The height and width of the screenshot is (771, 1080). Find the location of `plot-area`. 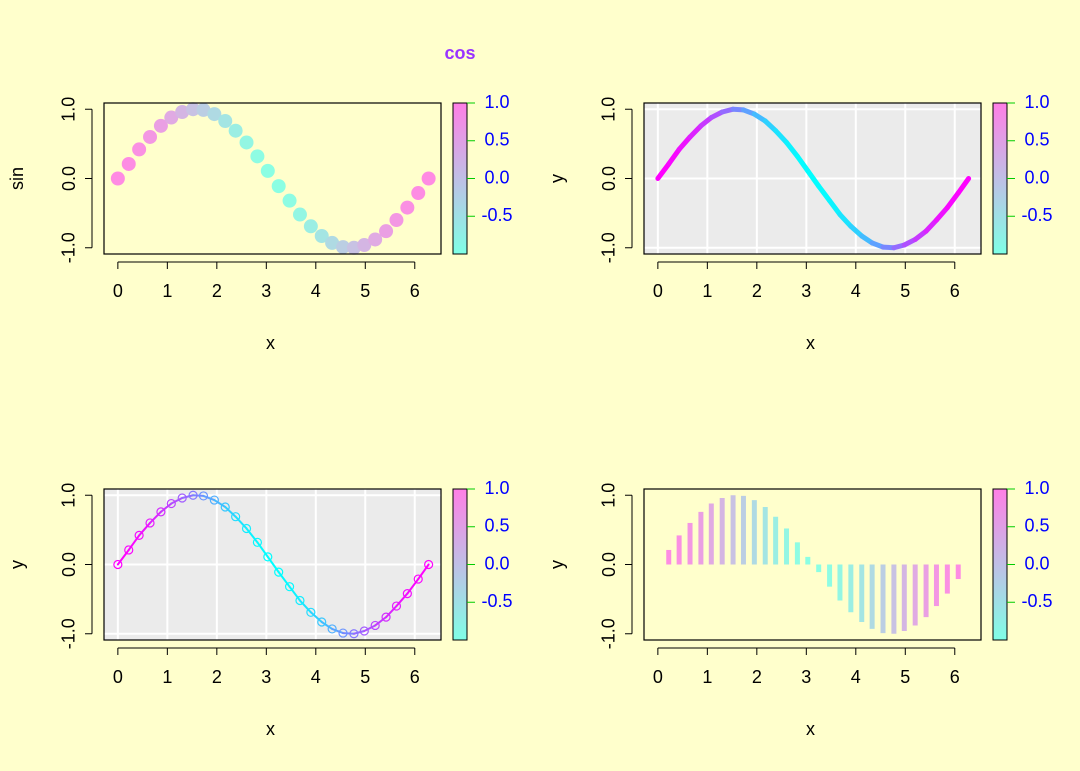

plot-area is located at coordinates (812, 564).